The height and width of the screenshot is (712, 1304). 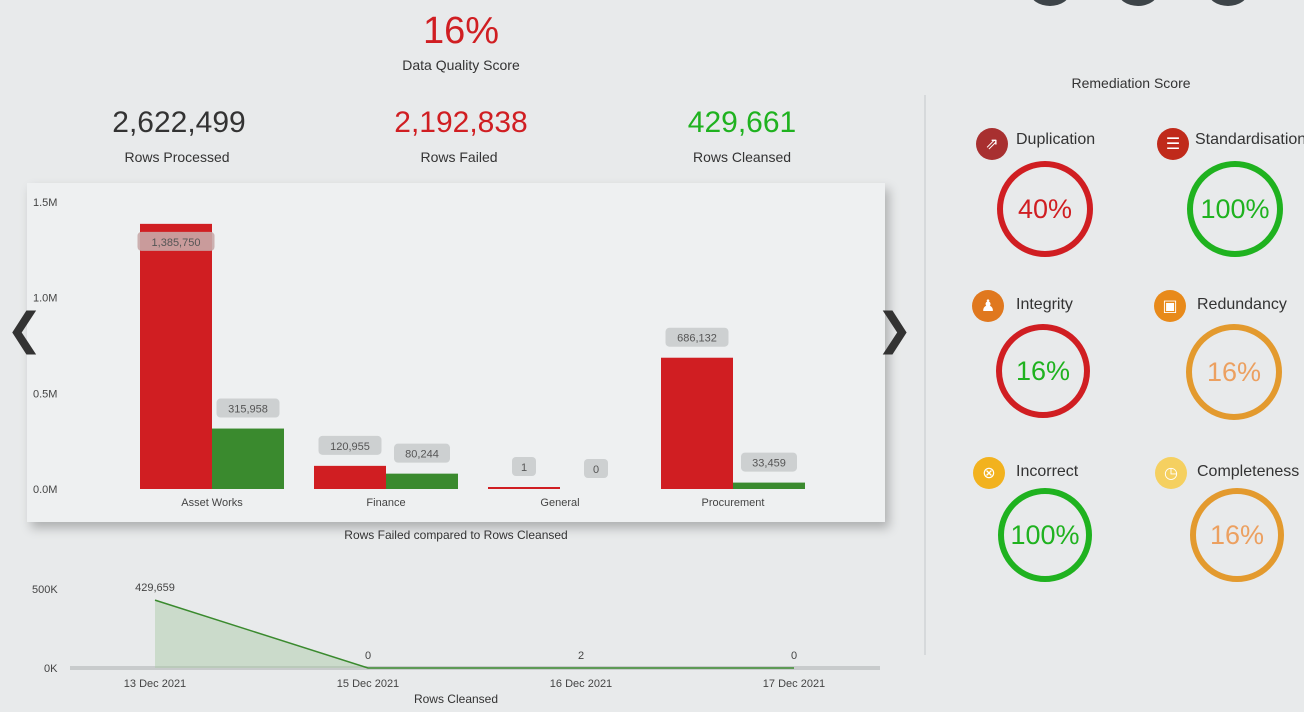 I want to click on data-label: 1, so click(x=524, y=468).